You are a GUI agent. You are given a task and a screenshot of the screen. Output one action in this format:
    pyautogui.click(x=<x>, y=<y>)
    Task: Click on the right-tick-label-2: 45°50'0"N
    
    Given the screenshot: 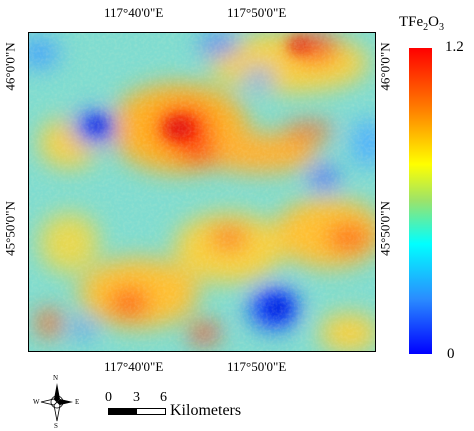 What is the action you would take?
    pyautogui.click(x=385, y=228)
    